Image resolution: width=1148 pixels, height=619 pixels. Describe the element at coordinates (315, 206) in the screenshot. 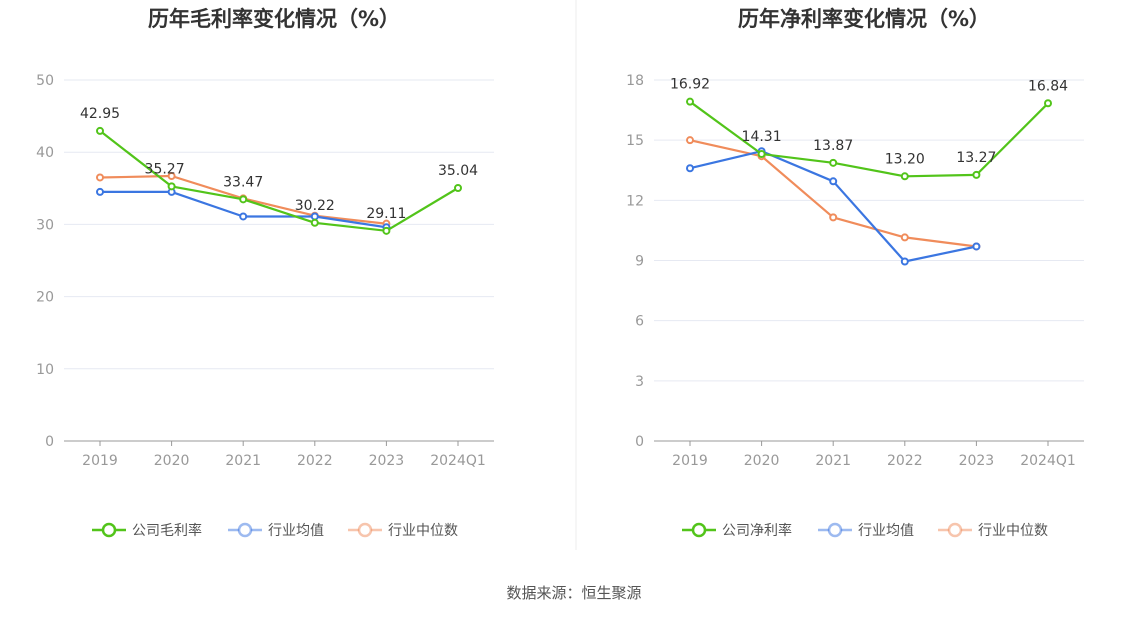

I see `data-label: 30.22` at that location.